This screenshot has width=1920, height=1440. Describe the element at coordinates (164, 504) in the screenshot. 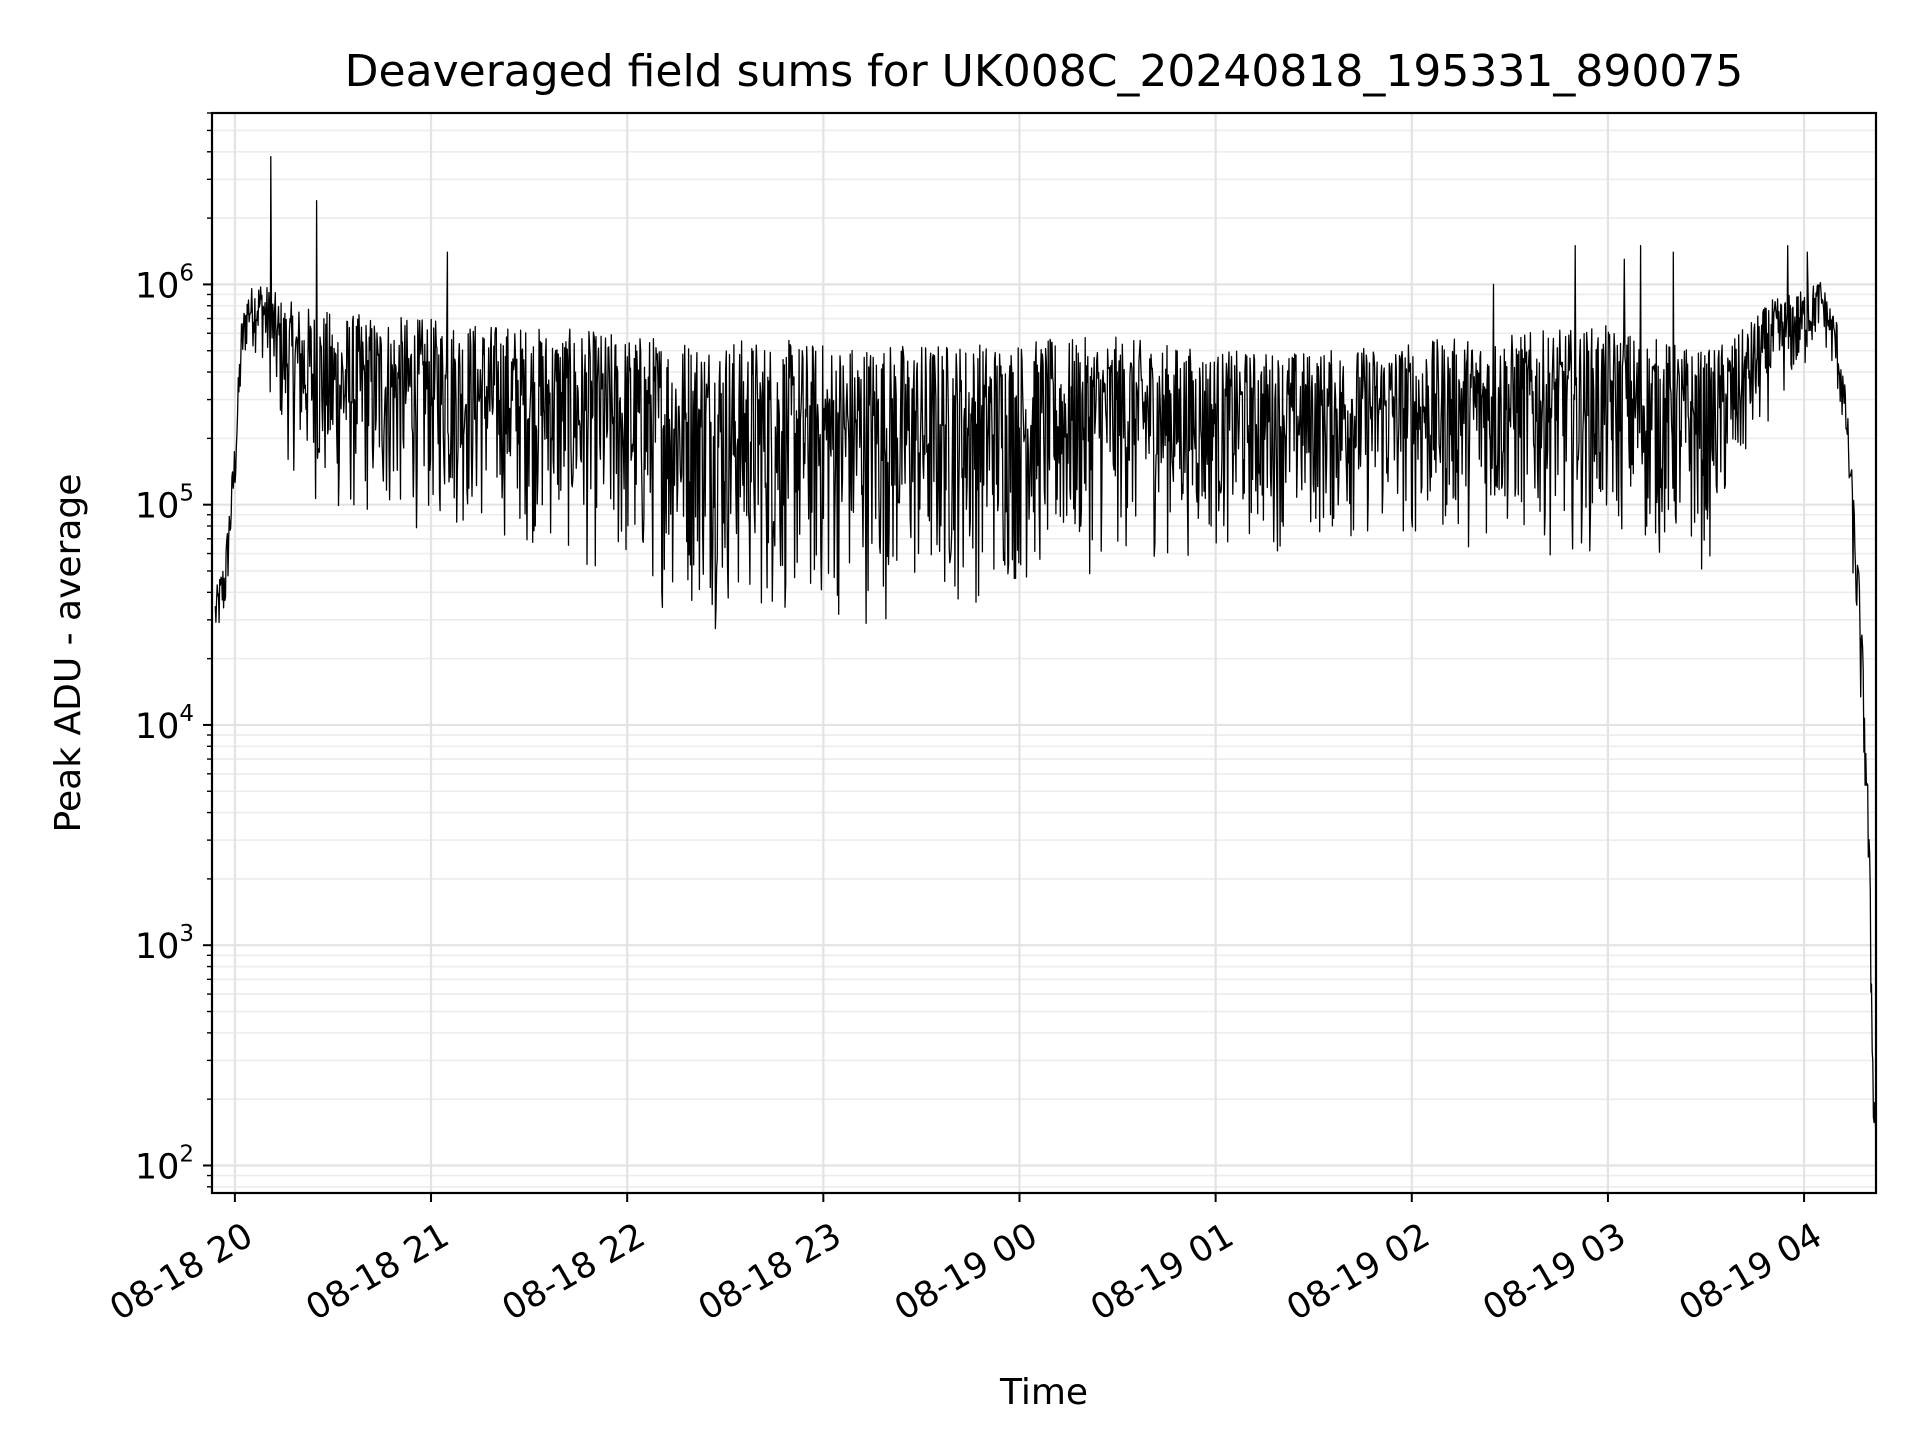

I see `y-tick-label: 10⁵` at that location.